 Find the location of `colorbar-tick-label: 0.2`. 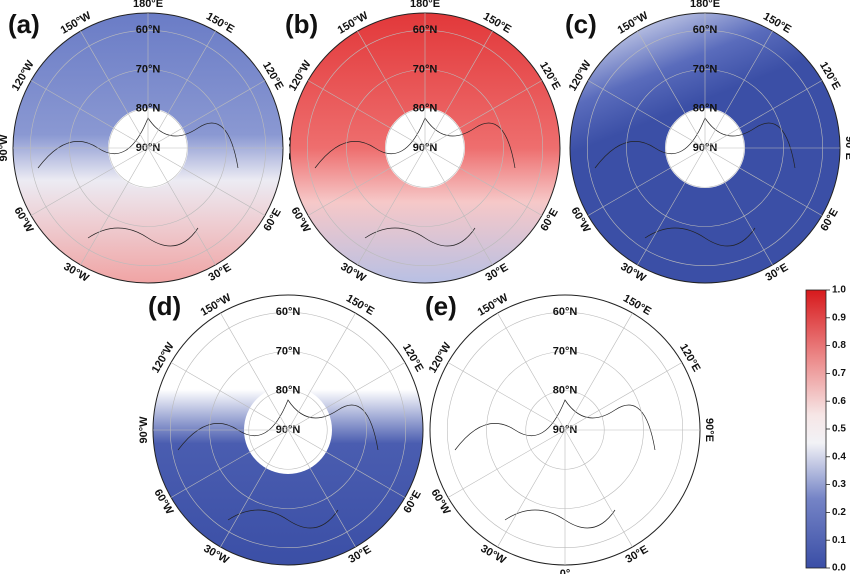

colorbar-tick-label: 0.2 is located at coordinates (839, 512).